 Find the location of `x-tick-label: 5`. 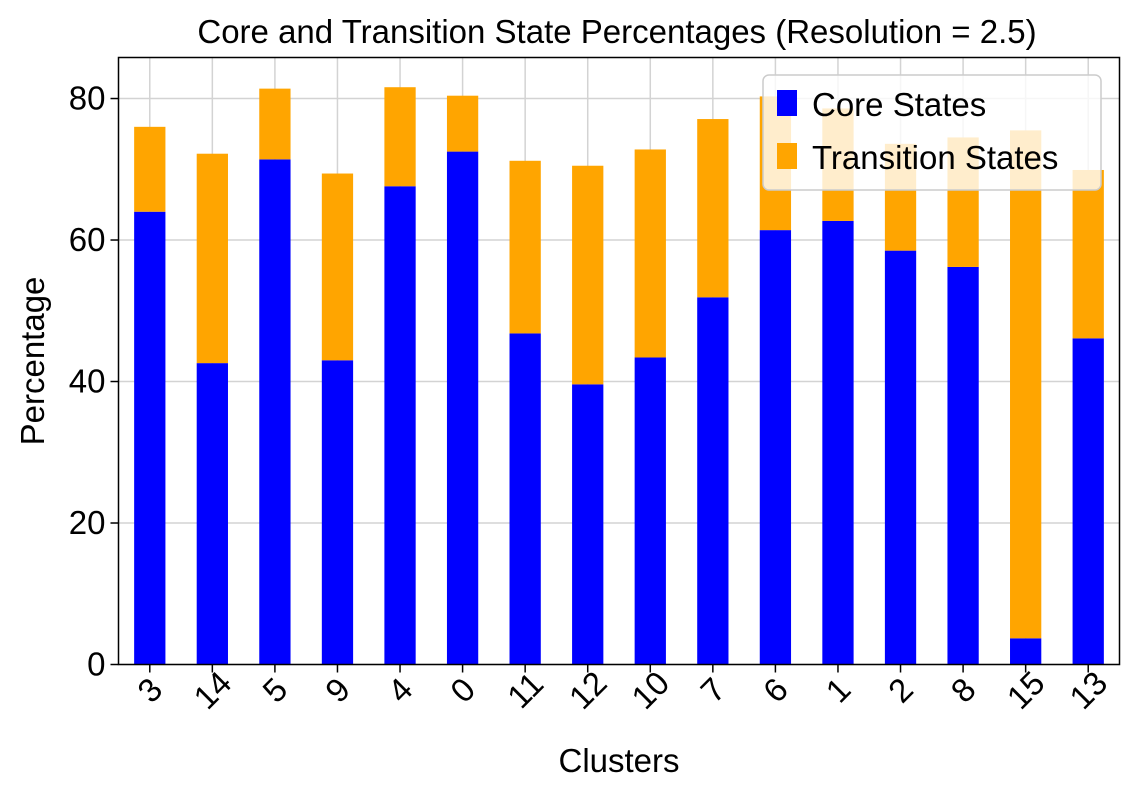

x-tick-label: 5 is located at coordinates (274, 689).